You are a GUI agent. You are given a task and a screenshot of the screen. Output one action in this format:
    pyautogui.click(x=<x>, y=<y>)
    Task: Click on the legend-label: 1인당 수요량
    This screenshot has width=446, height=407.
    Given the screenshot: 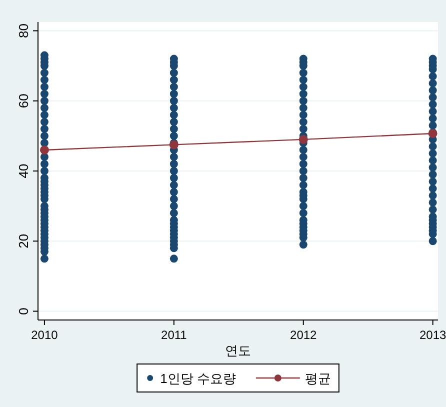 What is the action you would take?
    pyautogui.click(x=198, y=378)
    